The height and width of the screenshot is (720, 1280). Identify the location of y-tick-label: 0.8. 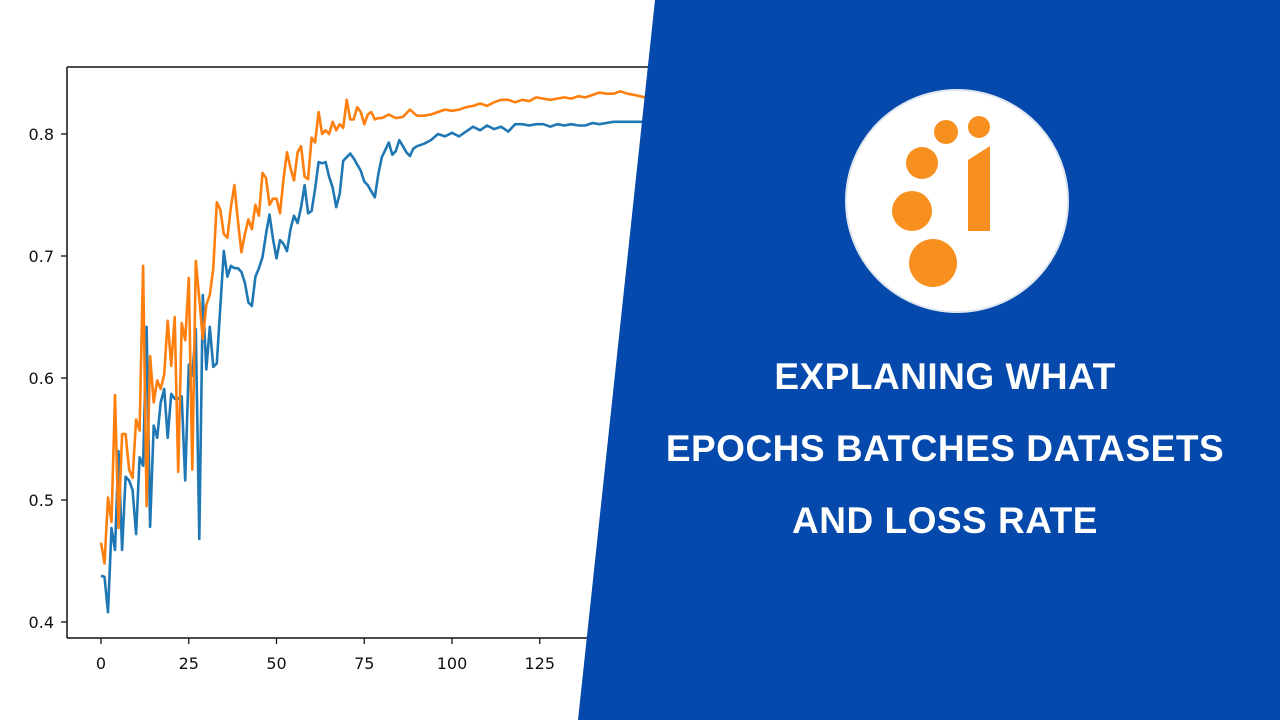
(41, 134).